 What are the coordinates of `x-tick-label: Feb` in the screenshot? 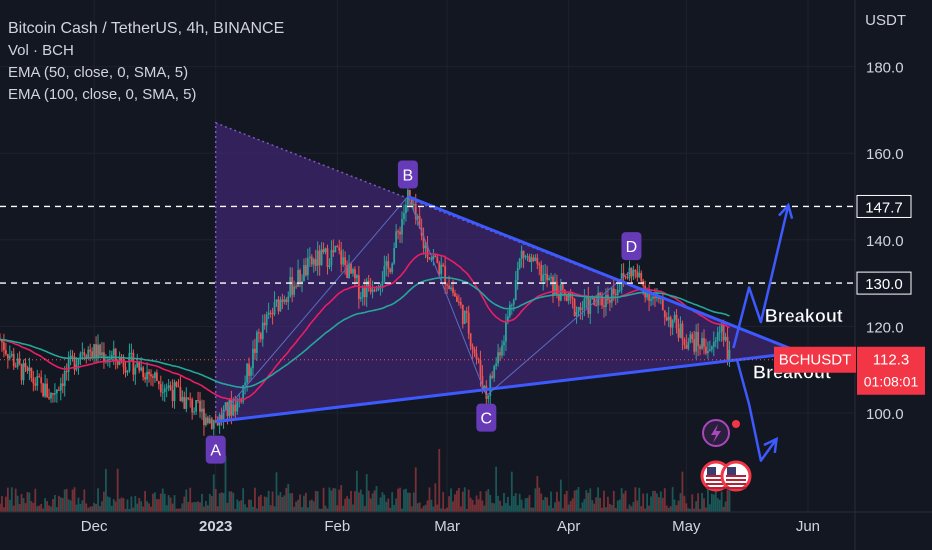 It's located at (337, 526).